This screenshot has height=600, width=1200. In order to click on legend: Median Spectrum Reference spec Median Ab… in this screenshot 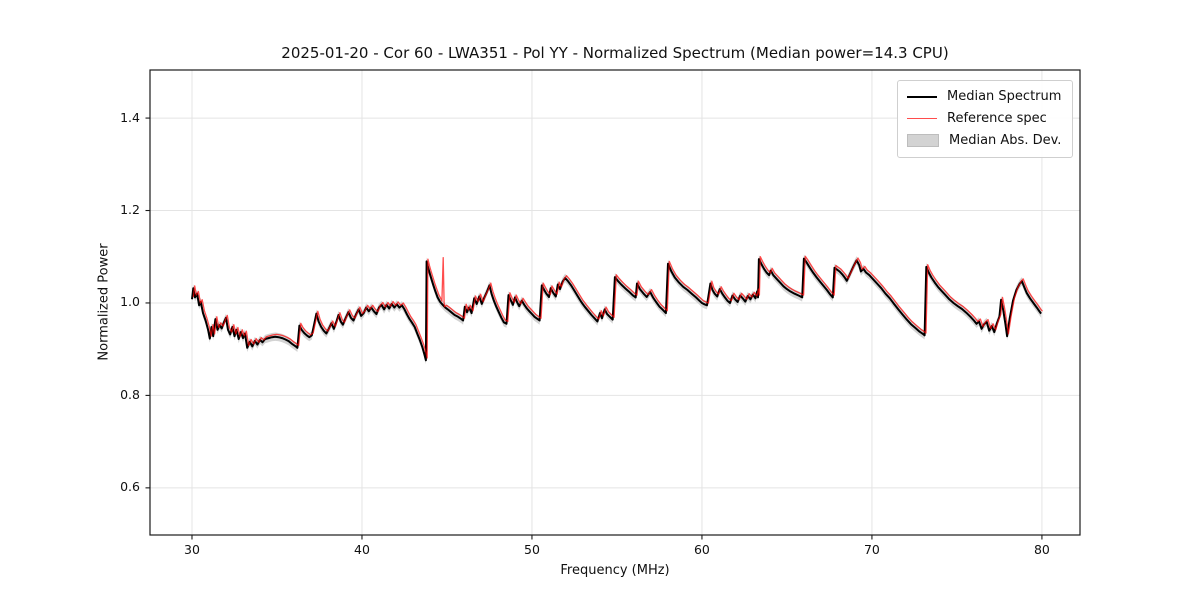, I will do `click(985, 119)`.